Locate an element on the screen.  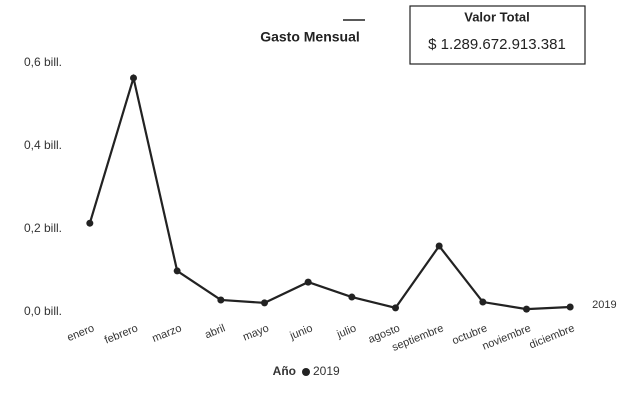
y-tick-label: 0,0 bill. is located at coordinates (43, 311).